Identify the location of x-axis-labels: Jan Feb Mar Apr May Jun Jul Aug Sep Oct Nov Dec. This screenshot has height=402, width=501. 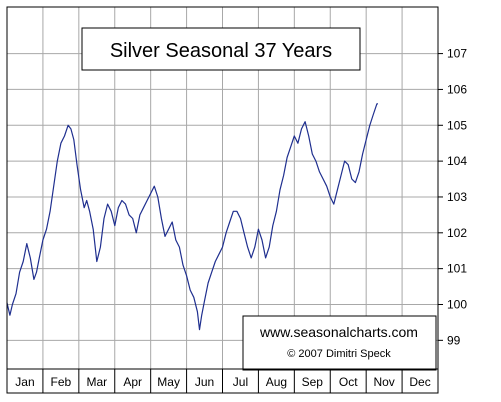
(223, 381).